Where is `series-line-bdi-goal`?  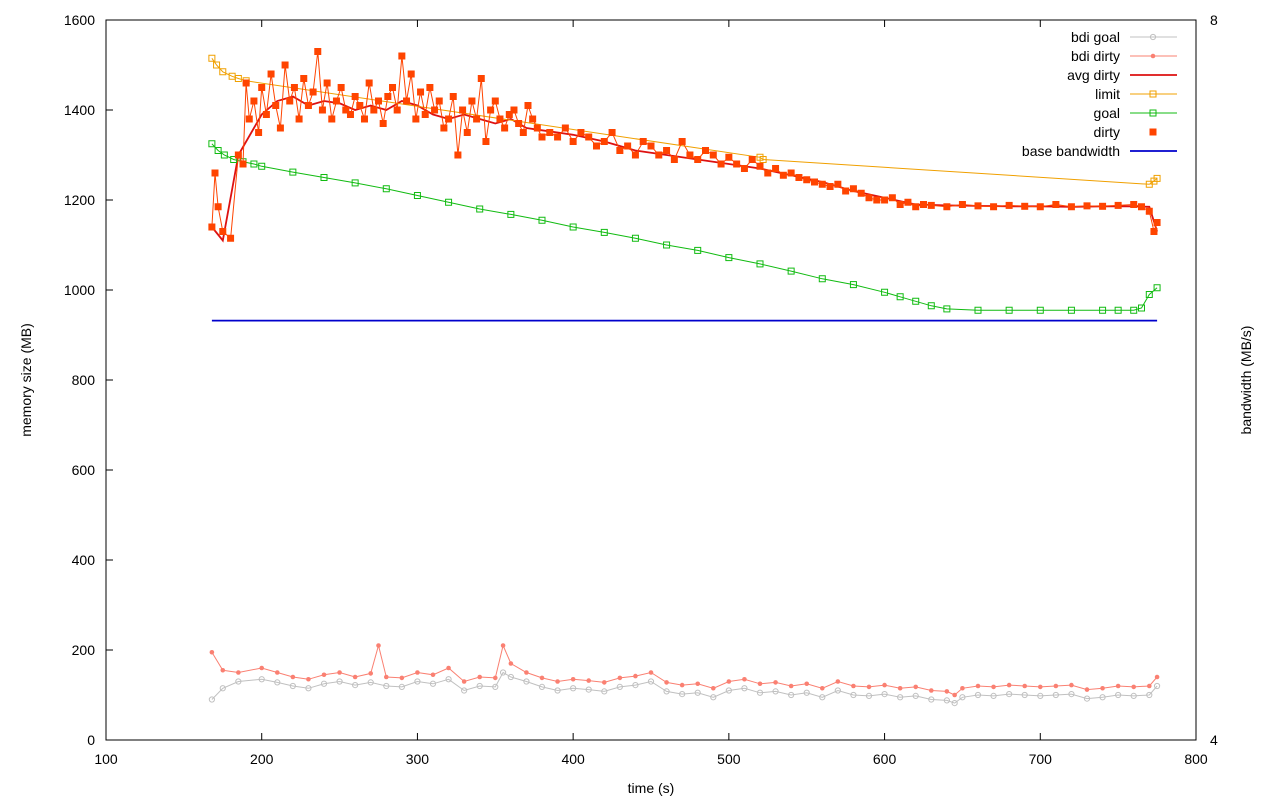
series-line-bdi-goal is located at coordinates (684, 687).